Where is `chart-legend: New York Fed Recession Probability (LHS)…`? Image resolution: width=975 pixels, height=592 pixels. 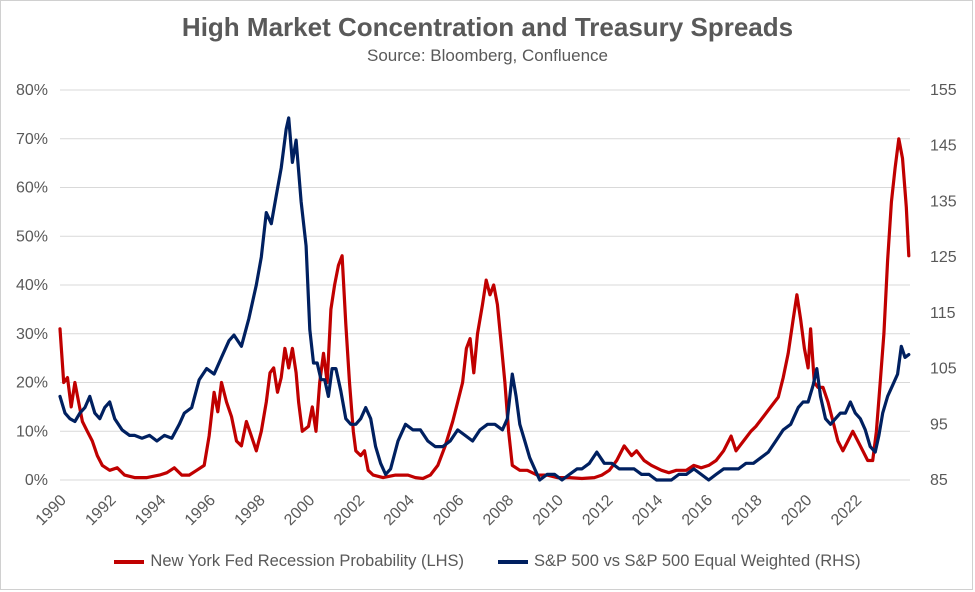 chart-legend: New York Fed Recession Probability (LHS)… is located at coordinates (487, 561).